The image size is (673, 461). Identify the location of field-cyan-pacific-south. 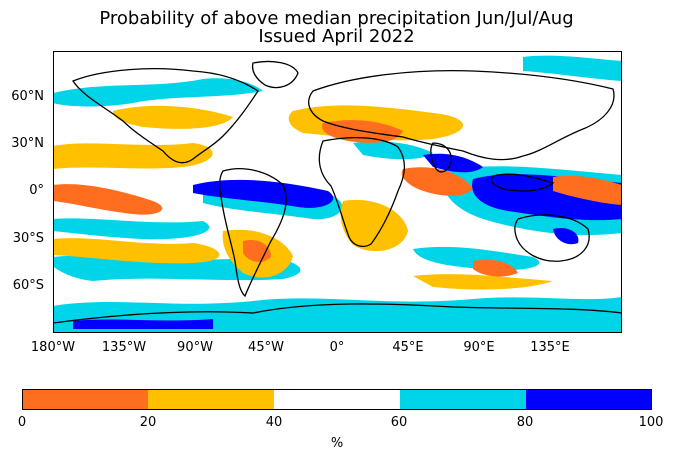
(131, 229).